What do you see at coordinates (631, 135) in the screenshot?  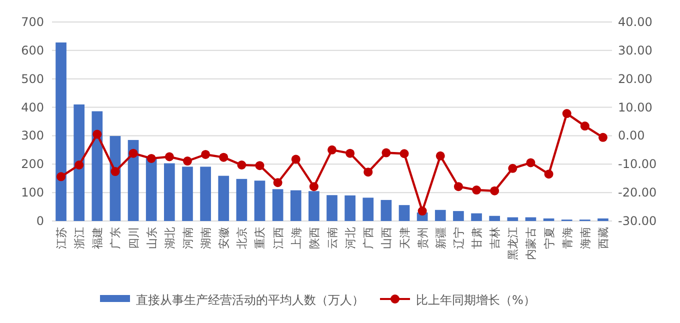 I see `y2-tick-label: 0.00` at bounding box center [631, 135].